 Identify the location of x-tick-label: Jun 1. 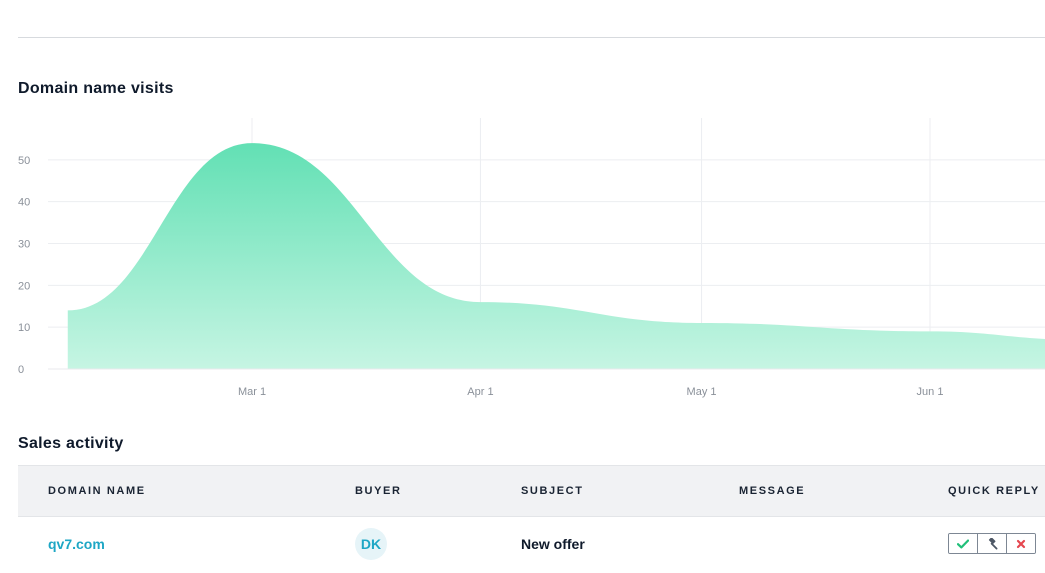
(930, 392).